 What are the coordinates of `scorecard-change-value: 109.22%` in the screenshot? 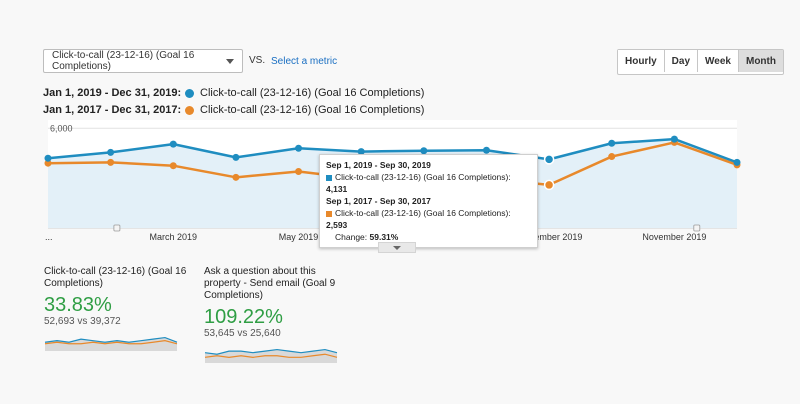 It's located at (274, 317).